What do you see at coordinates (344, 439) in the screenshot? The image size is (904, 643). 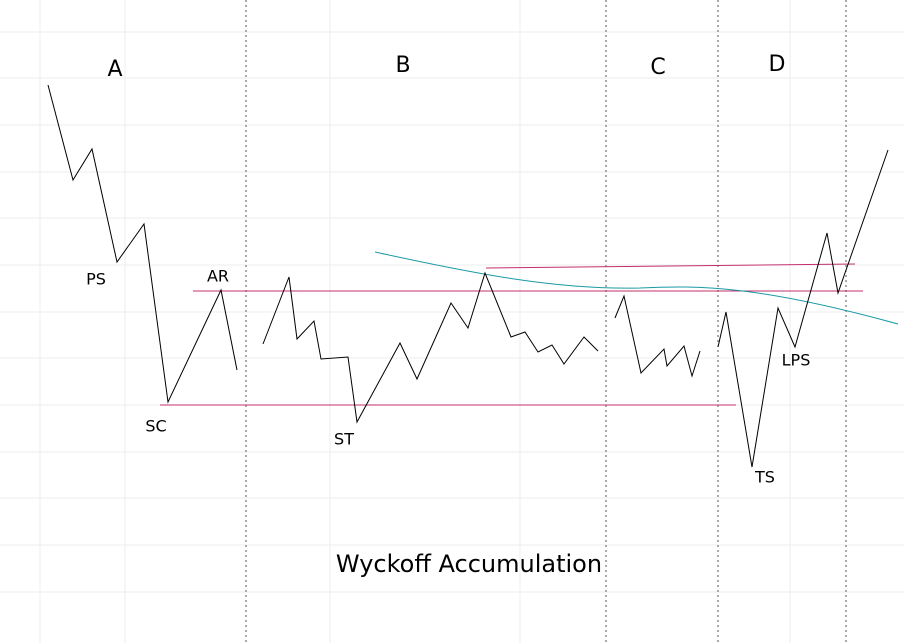 I see `event-label: ST` at bounding box center [344, 439].